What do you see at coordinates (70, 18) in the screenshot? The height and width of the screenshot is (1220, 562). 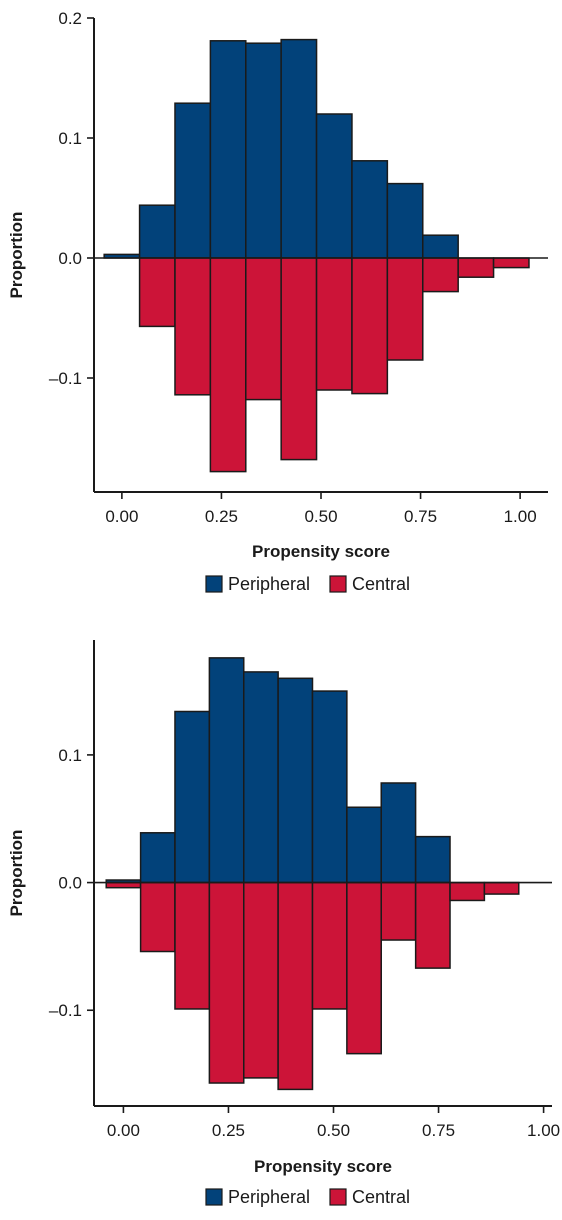 I see `y-tick-label: 0.2` at bounding box center [70, 18].